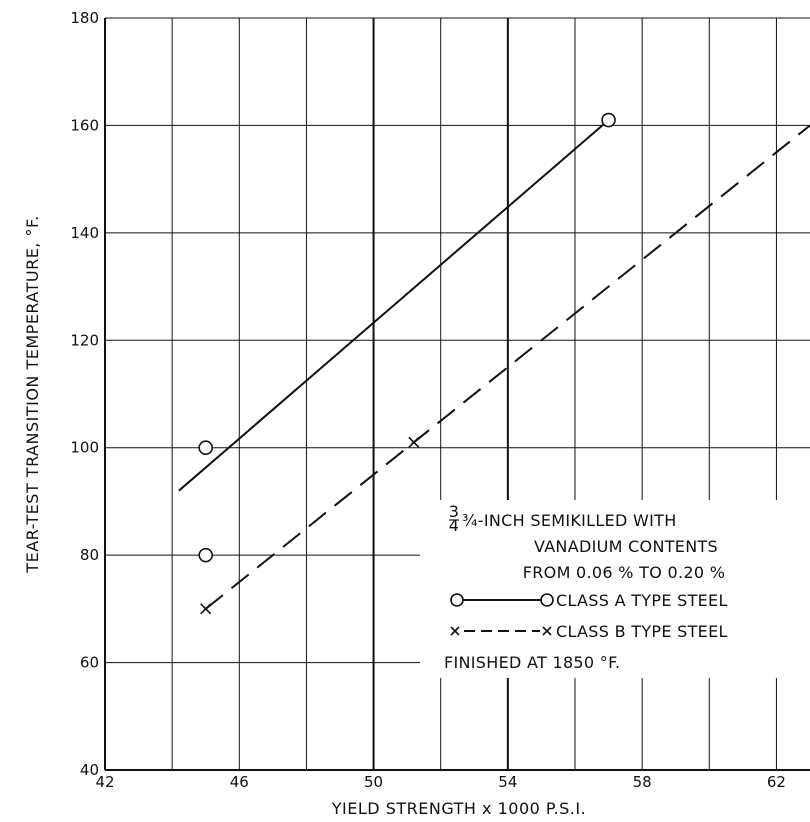  What do you see at coordinates (89, 663) in the screenshot?
I see `y-tick-60: 60` at bounding box center [89, 663].